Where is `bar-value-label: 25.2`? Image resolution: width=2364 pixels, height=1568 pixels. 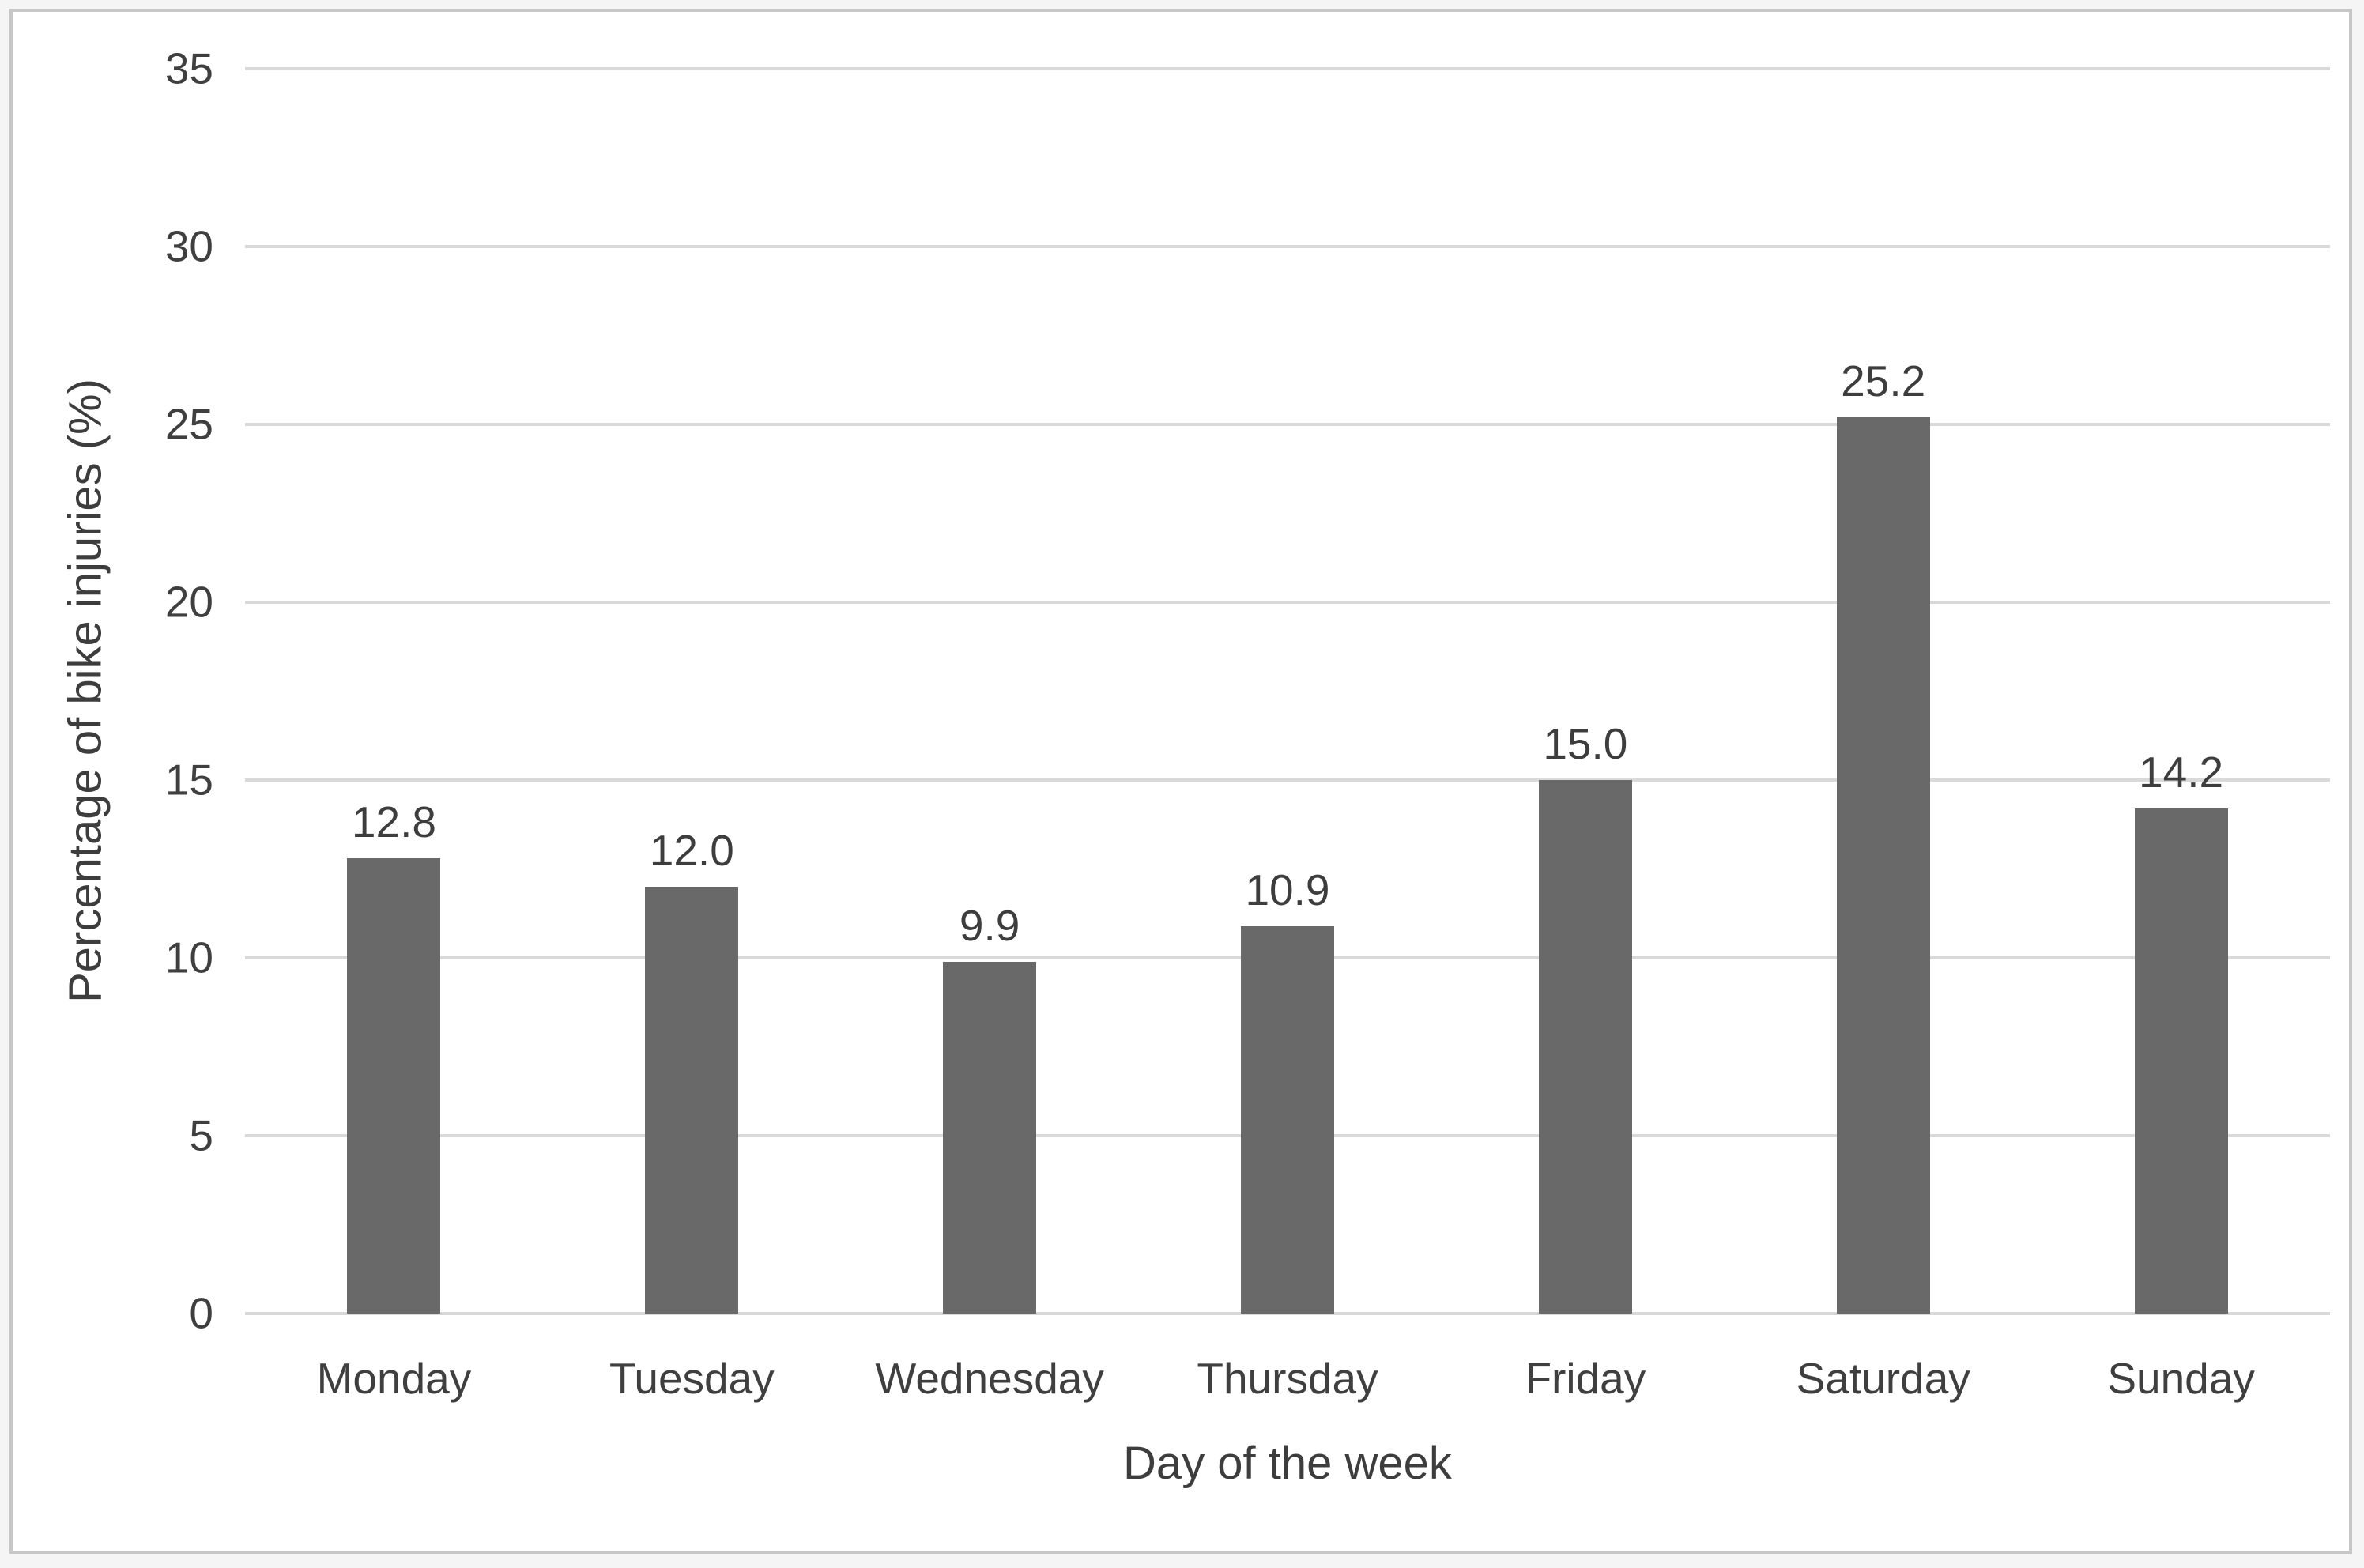 bar-value-label: 25.2 is located at coordinates (1883, 380).